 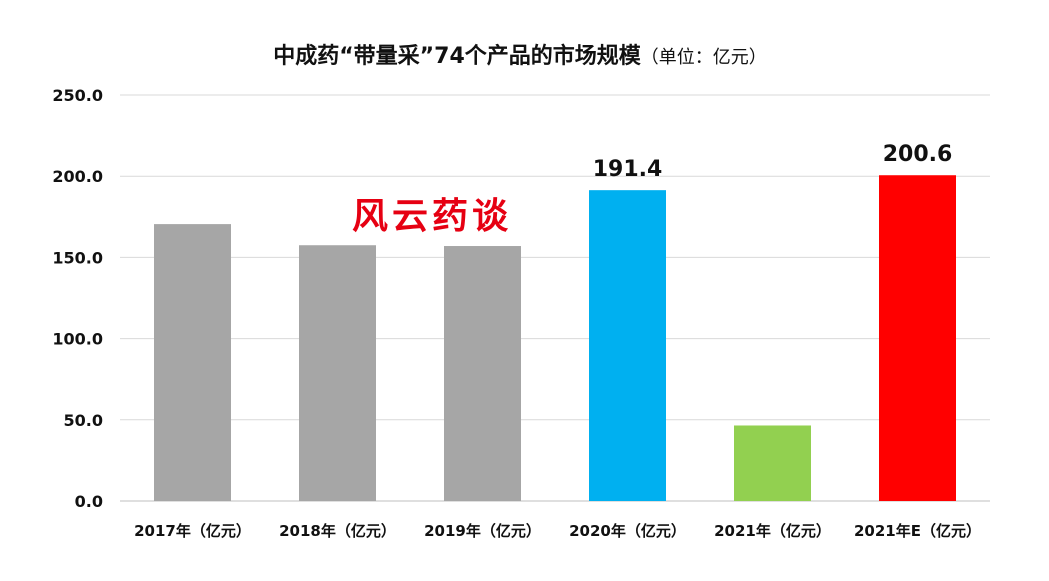 What do you see at coordinates (704, 57) in the screenshot?
I see `chart-title-unit: （单位：亿元）` at bounding box center [704, 57].